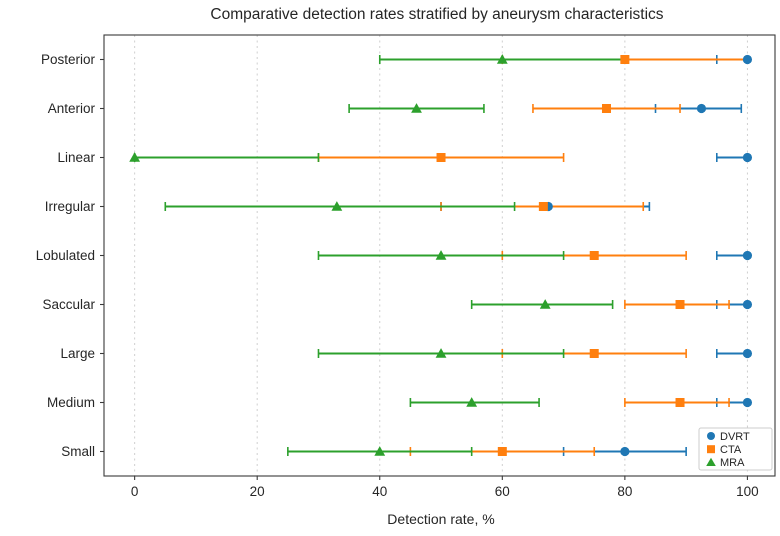 This screenshot has height=536, width=780. I want to click on legend-mra-triangle-icon, so click(711, 461).